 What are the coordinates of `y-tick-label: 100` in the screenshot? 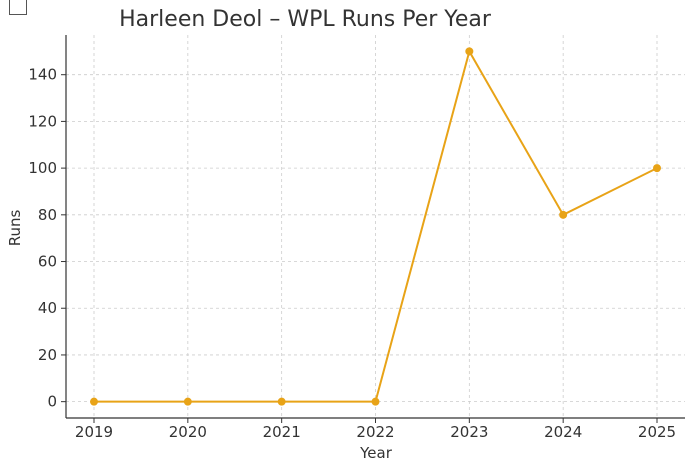 It's located at (42, 168).